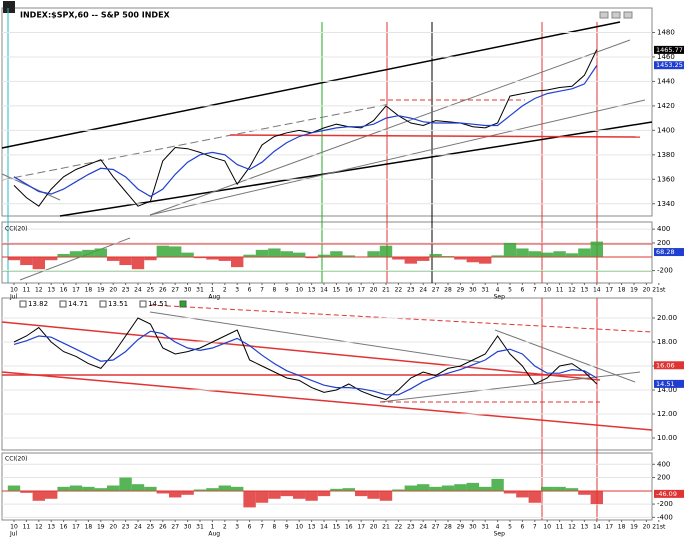 The width and height of the screenshot is (690, 537). Describe the element at coordinates (663, 464) in the screenshot. I see `y-tick-label: 400` at that location.